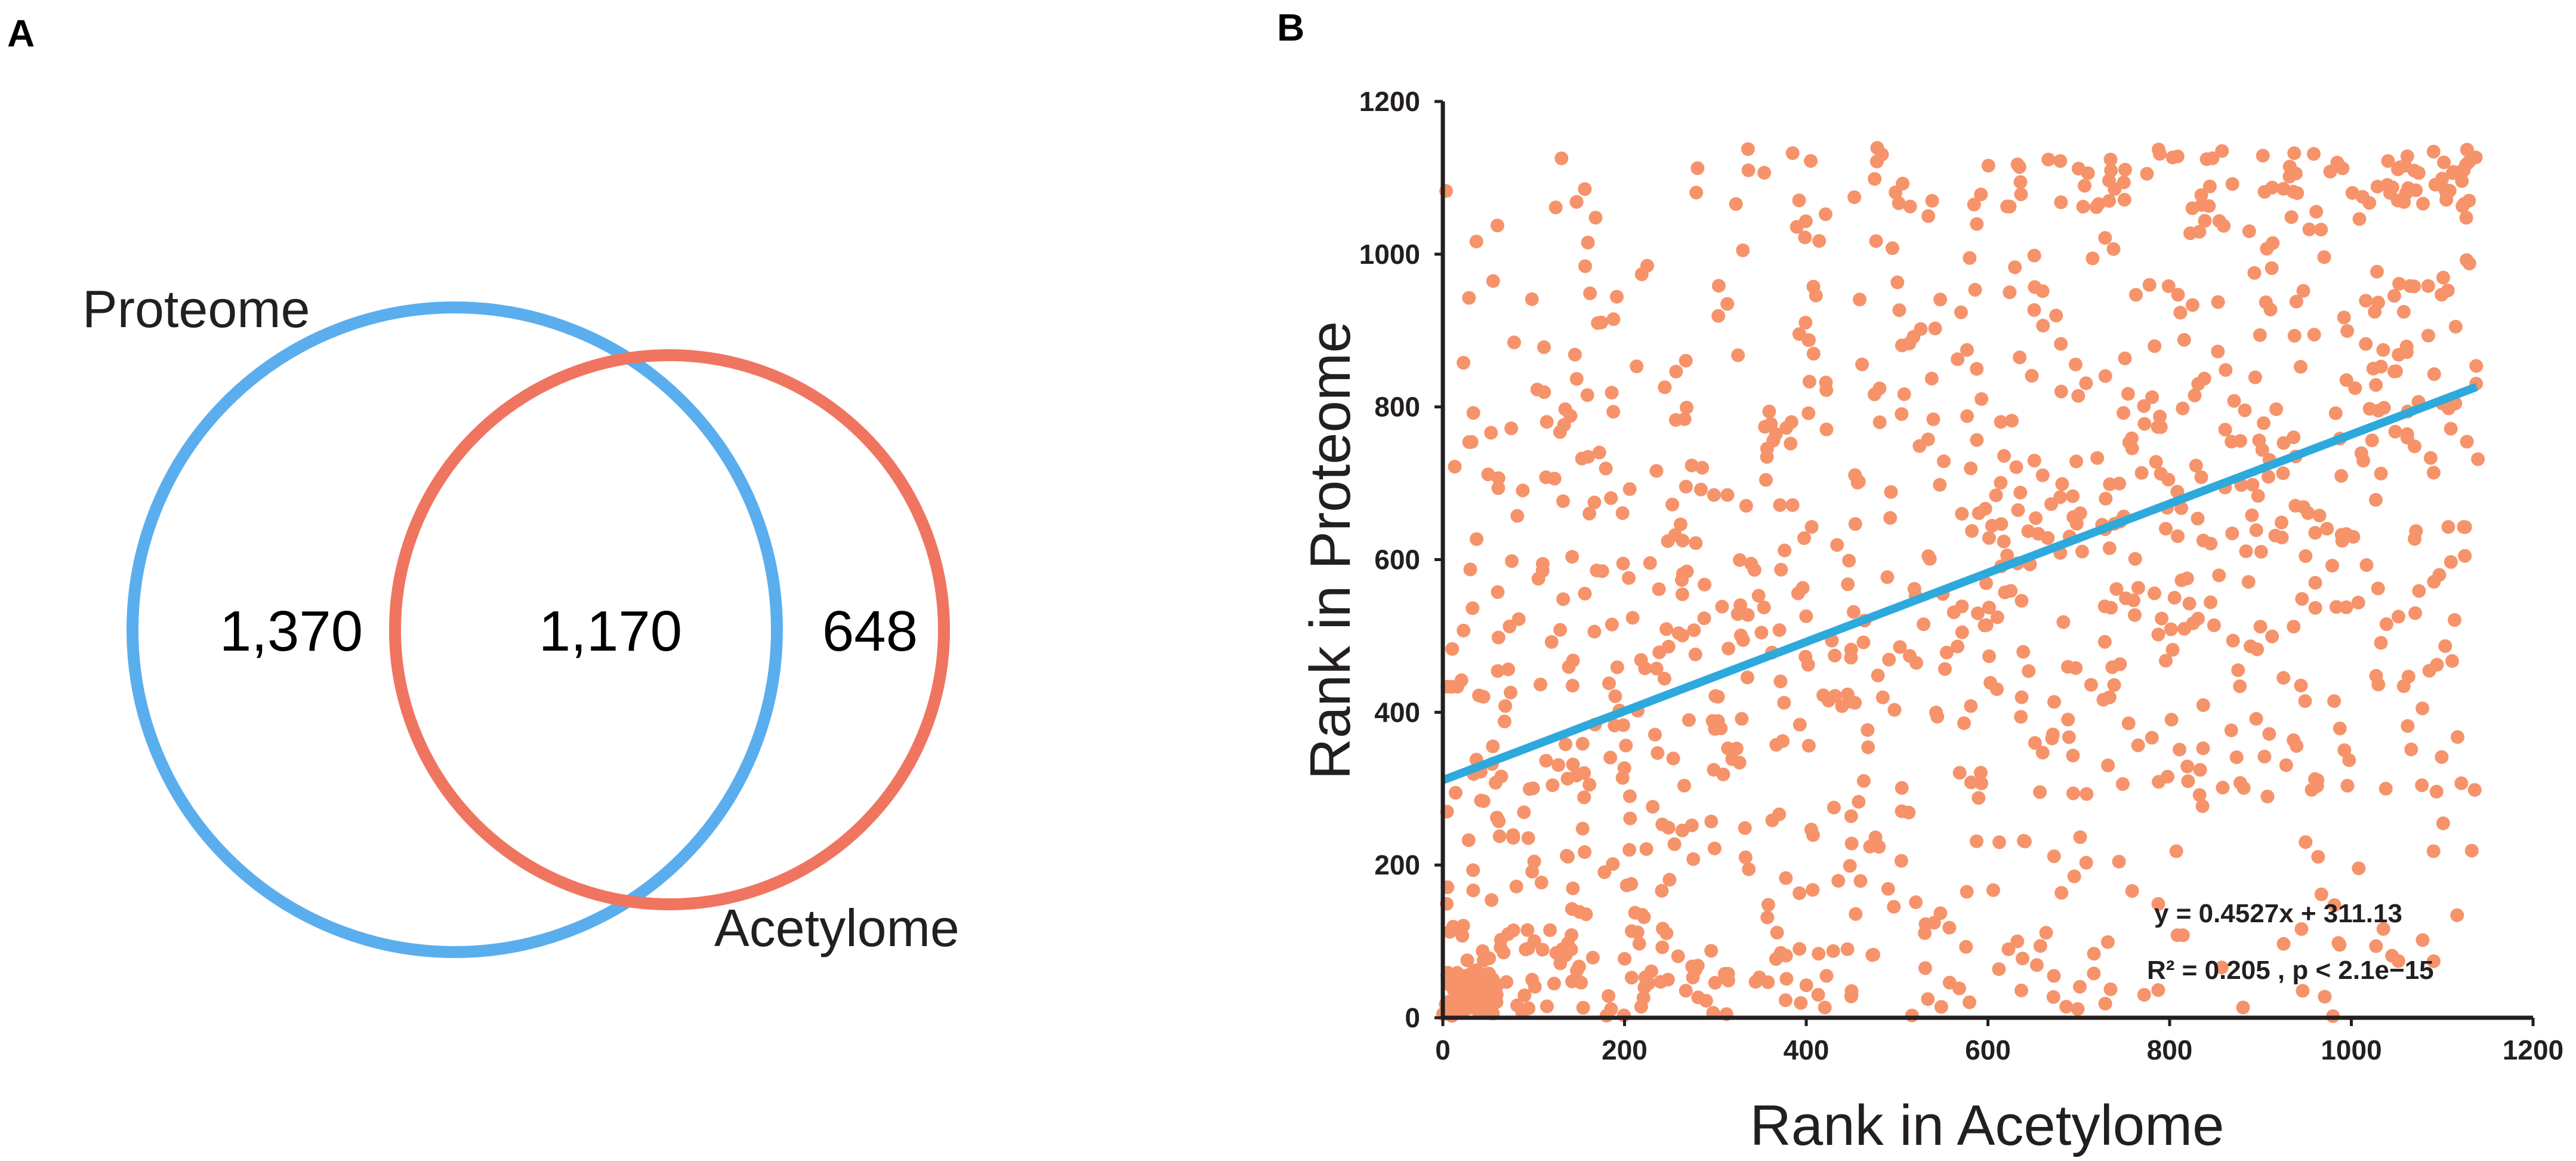 This screenshot has width=2576, height=1161. I want to click on regression-line, so click(1960, 583).